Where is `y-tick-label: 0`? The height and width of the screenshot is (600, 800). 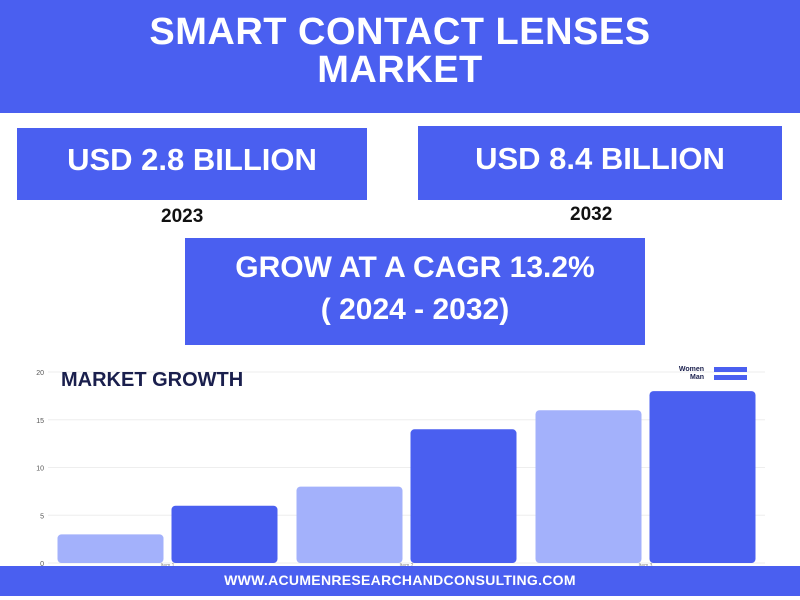
y-tick-label: 0 is located at coordinates (42, 564).